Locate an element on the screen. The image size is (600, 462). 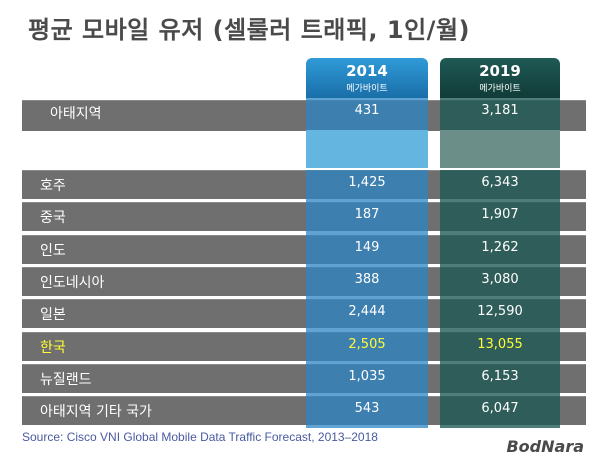
row-label: 아태지역 is located at coordinates (76, 114).